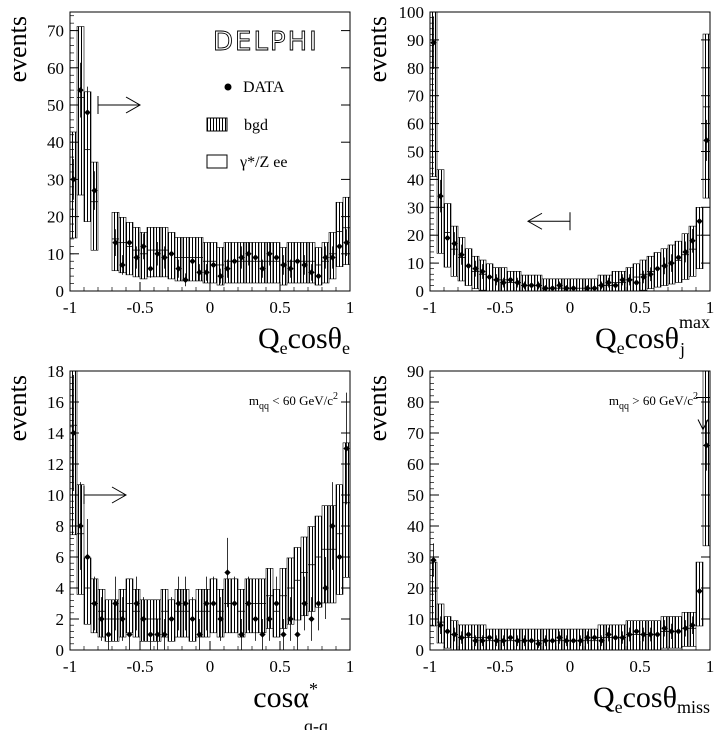 This screenshot has width=723, height=730. What do you see at coordinates (55, 371) in the screenshot?
I see `y-tick-label: 18` at bounding box center [55, 371].